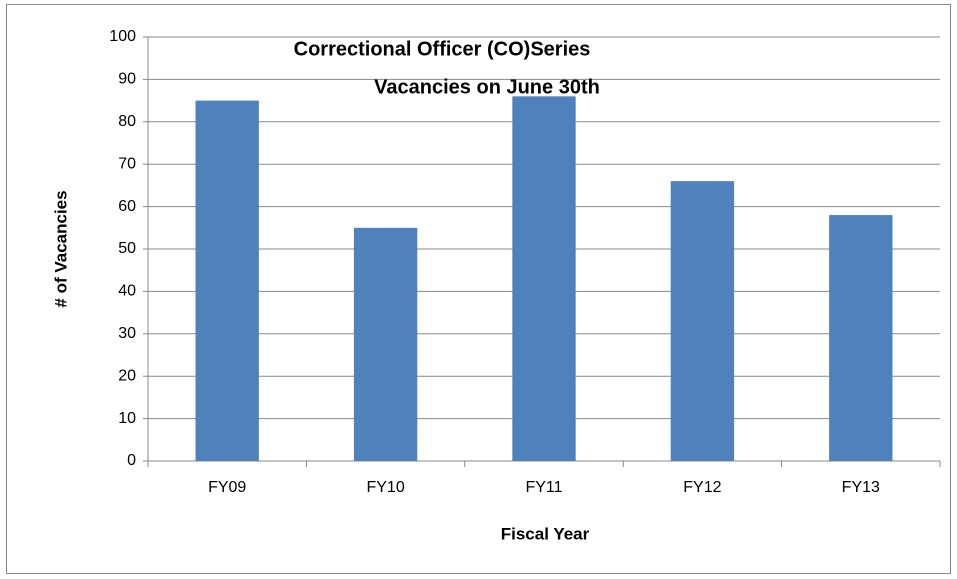 The height and width of the screenshot is (579, 957). Describe the element at coordinates (122, 36) in the screenshot. I see `y-tick-label: 100` at that location.